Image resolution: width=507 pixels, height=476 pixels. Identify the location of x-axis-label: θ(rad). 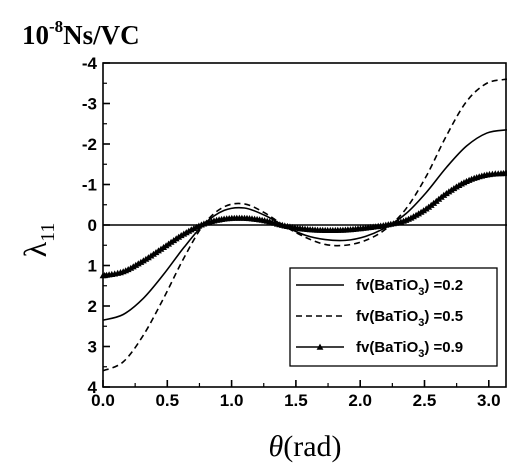
(304, 446).